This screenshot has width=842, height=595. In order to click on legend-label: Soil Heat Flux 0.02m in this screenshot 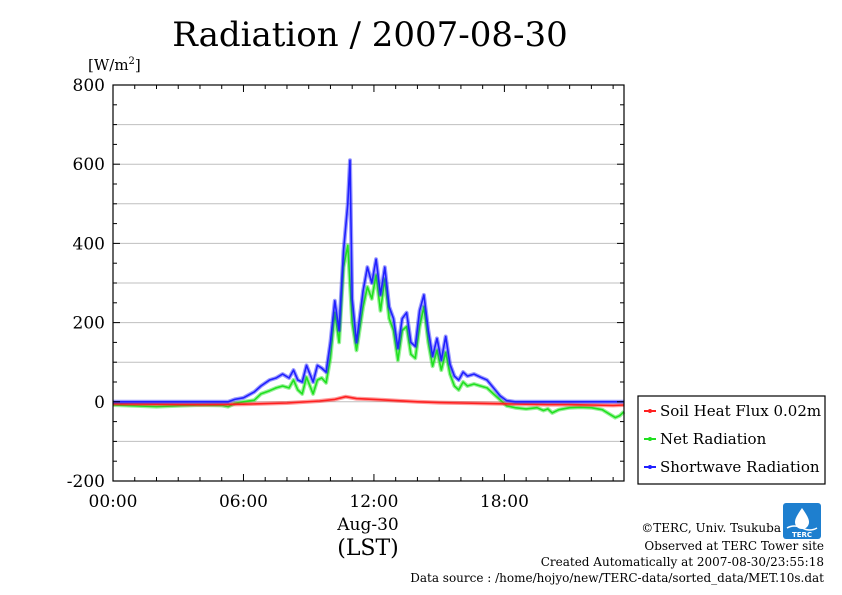, I will do `click(740, 411)`.